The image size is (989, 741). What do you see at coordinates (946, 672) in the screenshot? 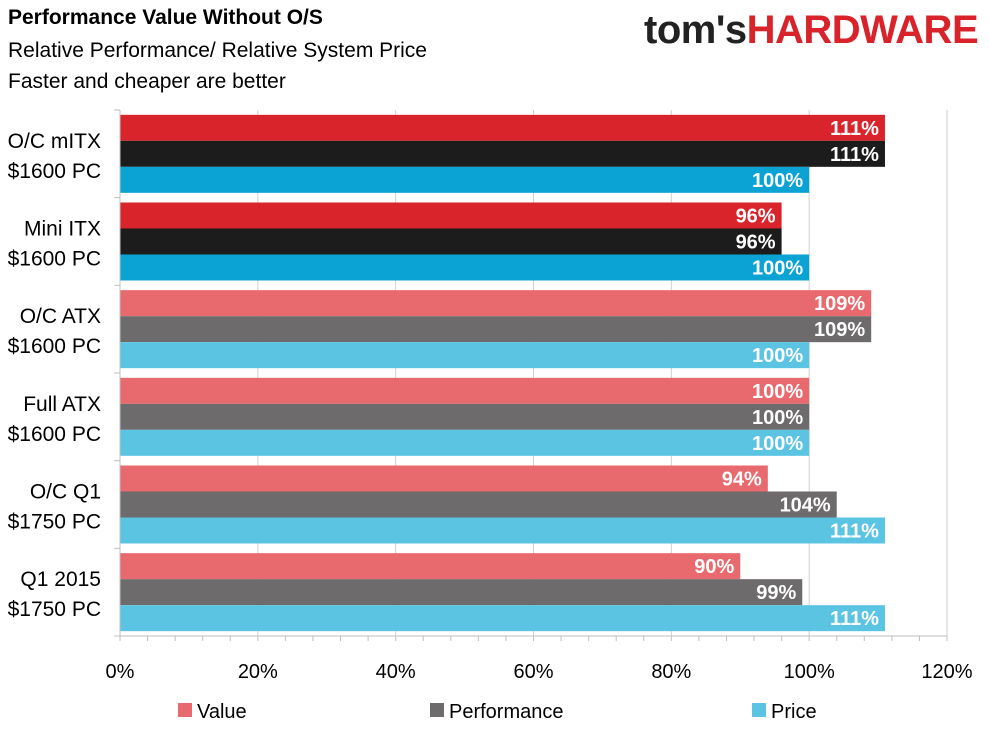
I see `x-tick-label: 120%` at bounding box center [946, 672].